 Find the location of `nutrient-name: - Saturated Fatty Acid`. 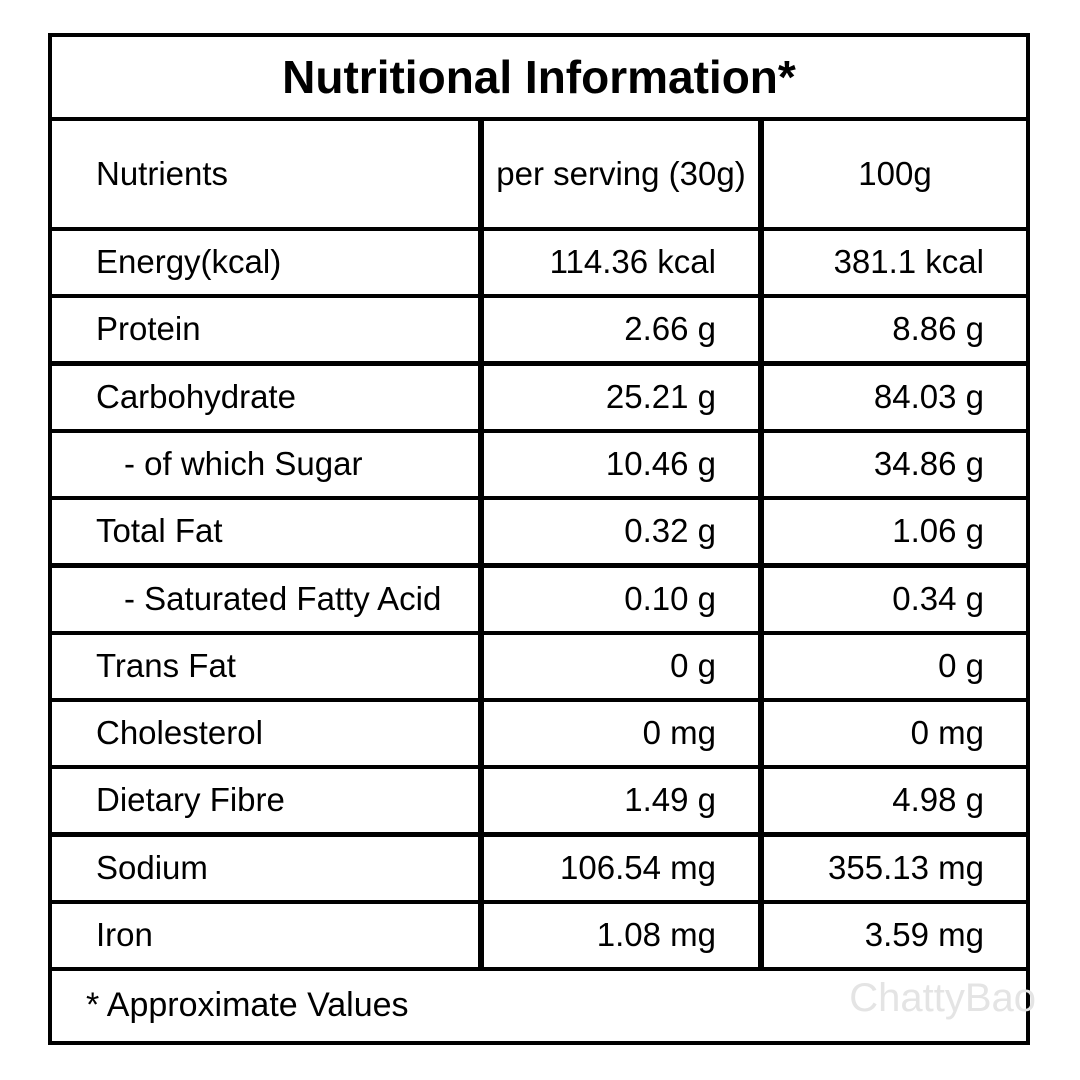

nutrient-name: - Saturated Fatty Acid is located at coordinates (265, 599).